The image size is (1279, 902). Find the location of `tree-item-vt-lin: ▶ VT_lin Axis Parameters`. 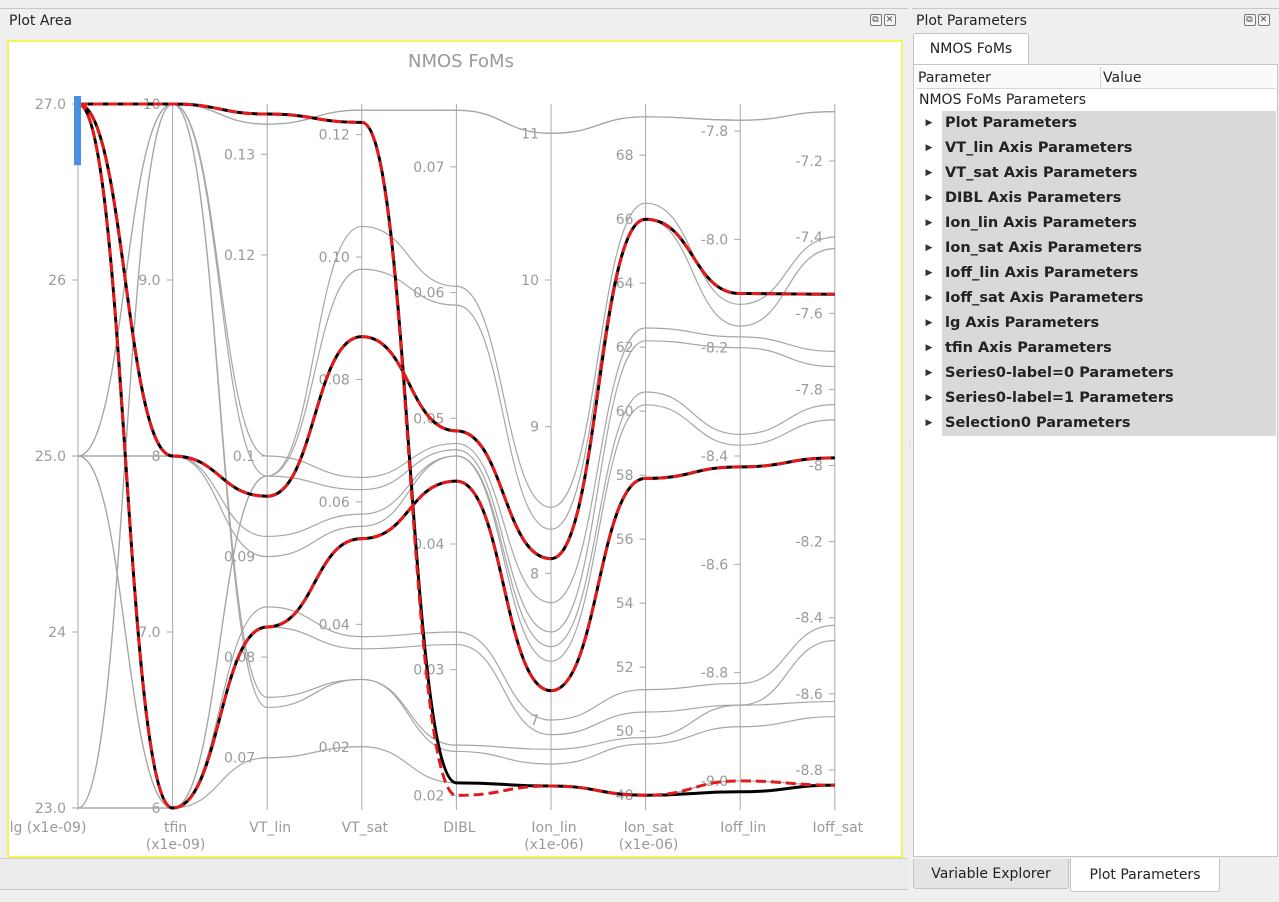

tree-item-vt-lin: ▶ VT_lin Axis Parameters is located at coordinates (1096, 148).